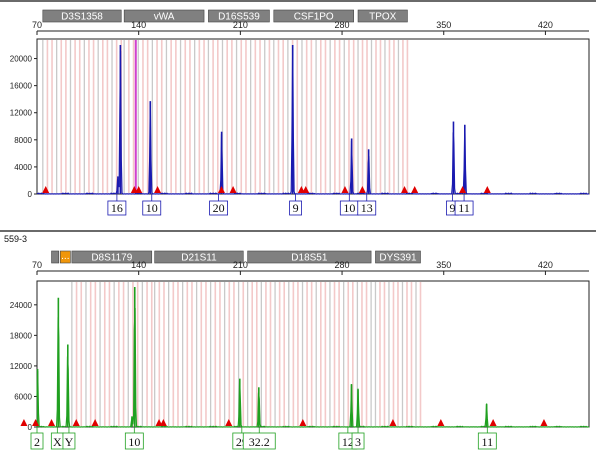  What do you see at coordinates (348, 442) in the screenshot?
I see `allele-label: 12` at bounding box center [348, 442].